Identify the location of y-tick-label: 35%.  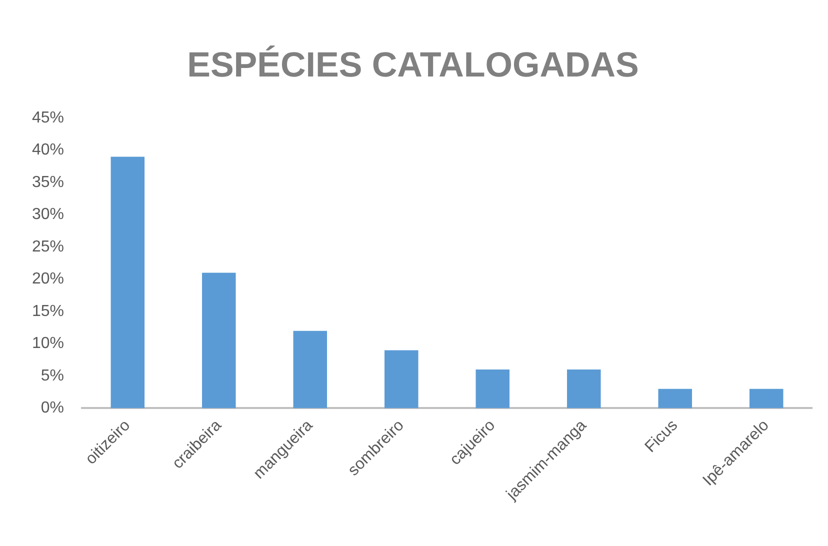
(48, 182).